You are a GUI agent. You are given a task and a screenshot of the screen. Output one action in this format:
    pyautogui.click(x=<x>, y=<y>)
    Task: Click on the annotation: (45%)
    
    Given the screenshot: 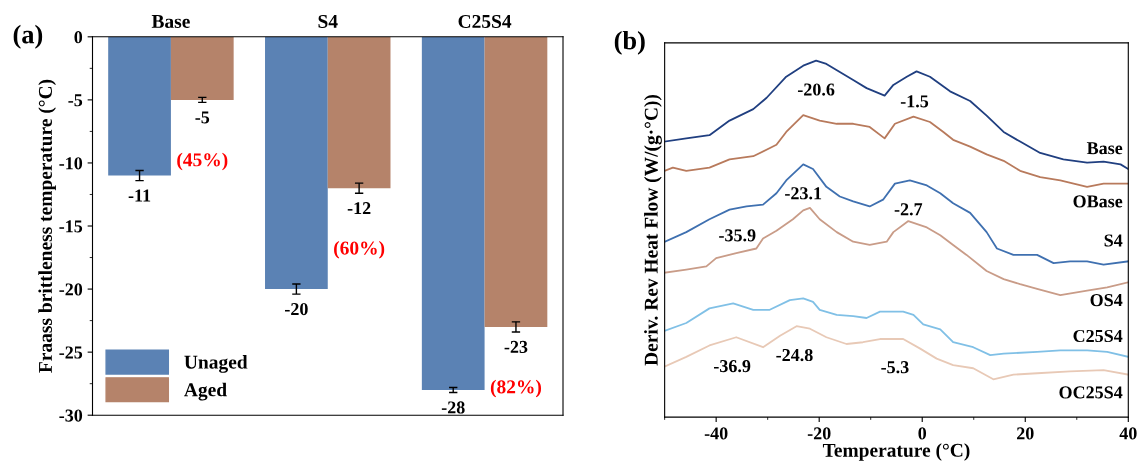 What is the action you would take?
    pyautogui.click(x=202, y=161)
    